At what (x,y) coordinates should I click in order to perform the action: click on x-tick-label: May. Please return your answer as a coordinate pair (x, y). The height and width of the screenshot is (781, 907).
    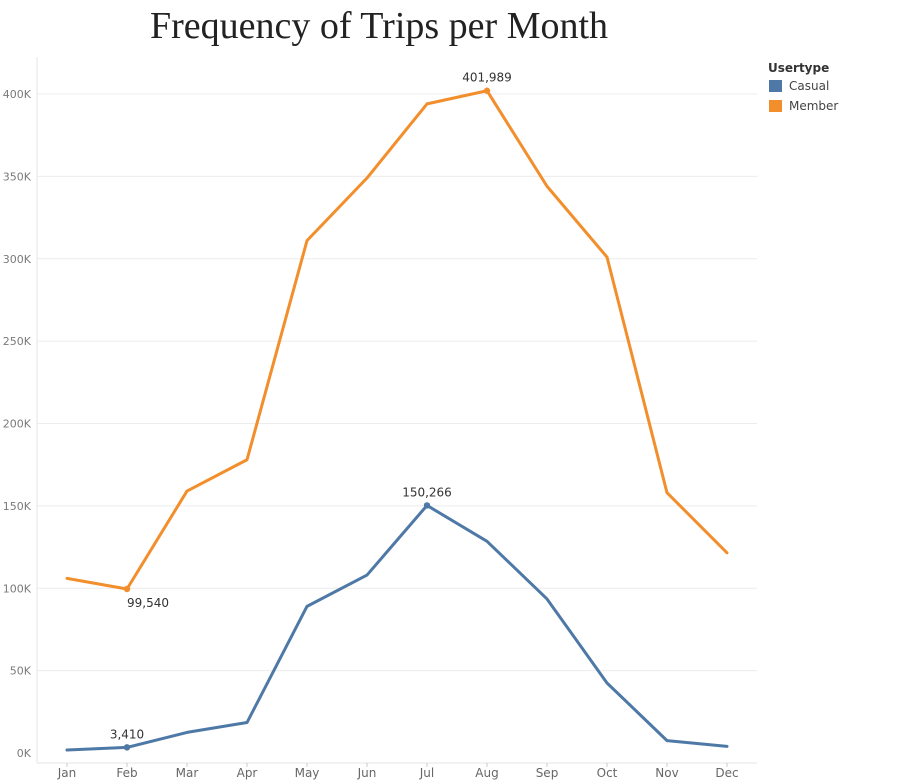
    Looking at the image, I should click on (307, 773).